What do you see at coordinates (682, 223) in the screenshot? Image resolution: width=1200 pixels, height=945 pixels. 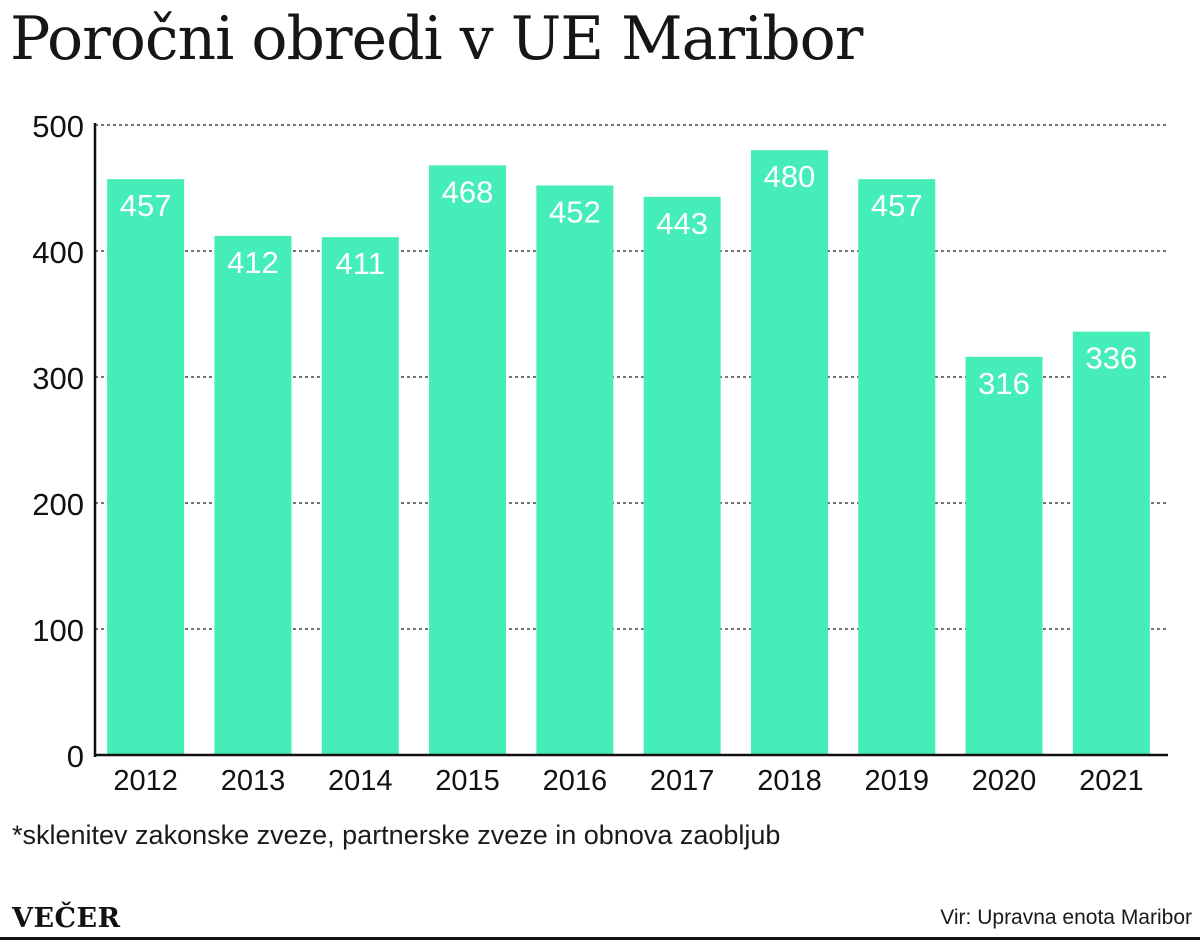 I see `bar-value-label: 443` at bounding box center [682, 223].